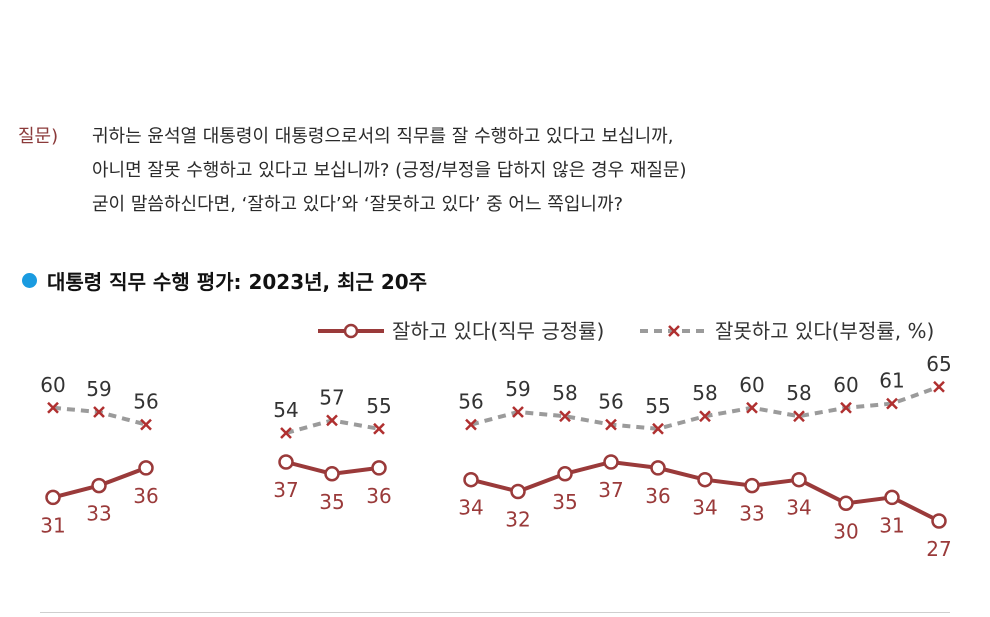 This screenshot has height=617, width=990. I want to click on legend-negative-label: 잘못하고 있다(부정률, %), so click(824, 331).